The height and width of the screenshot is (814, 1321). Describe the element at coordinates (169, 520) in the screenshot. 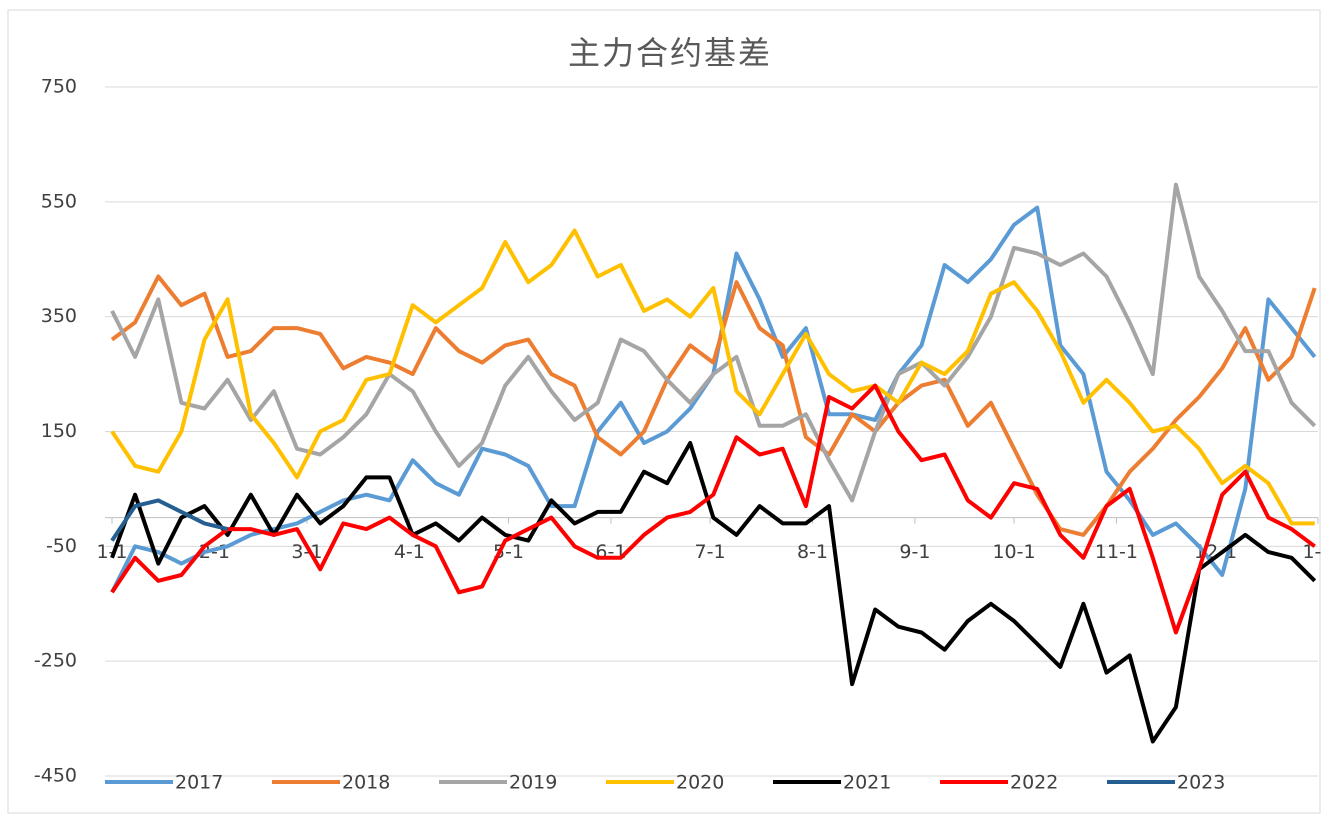

I see `series-line` at that location.